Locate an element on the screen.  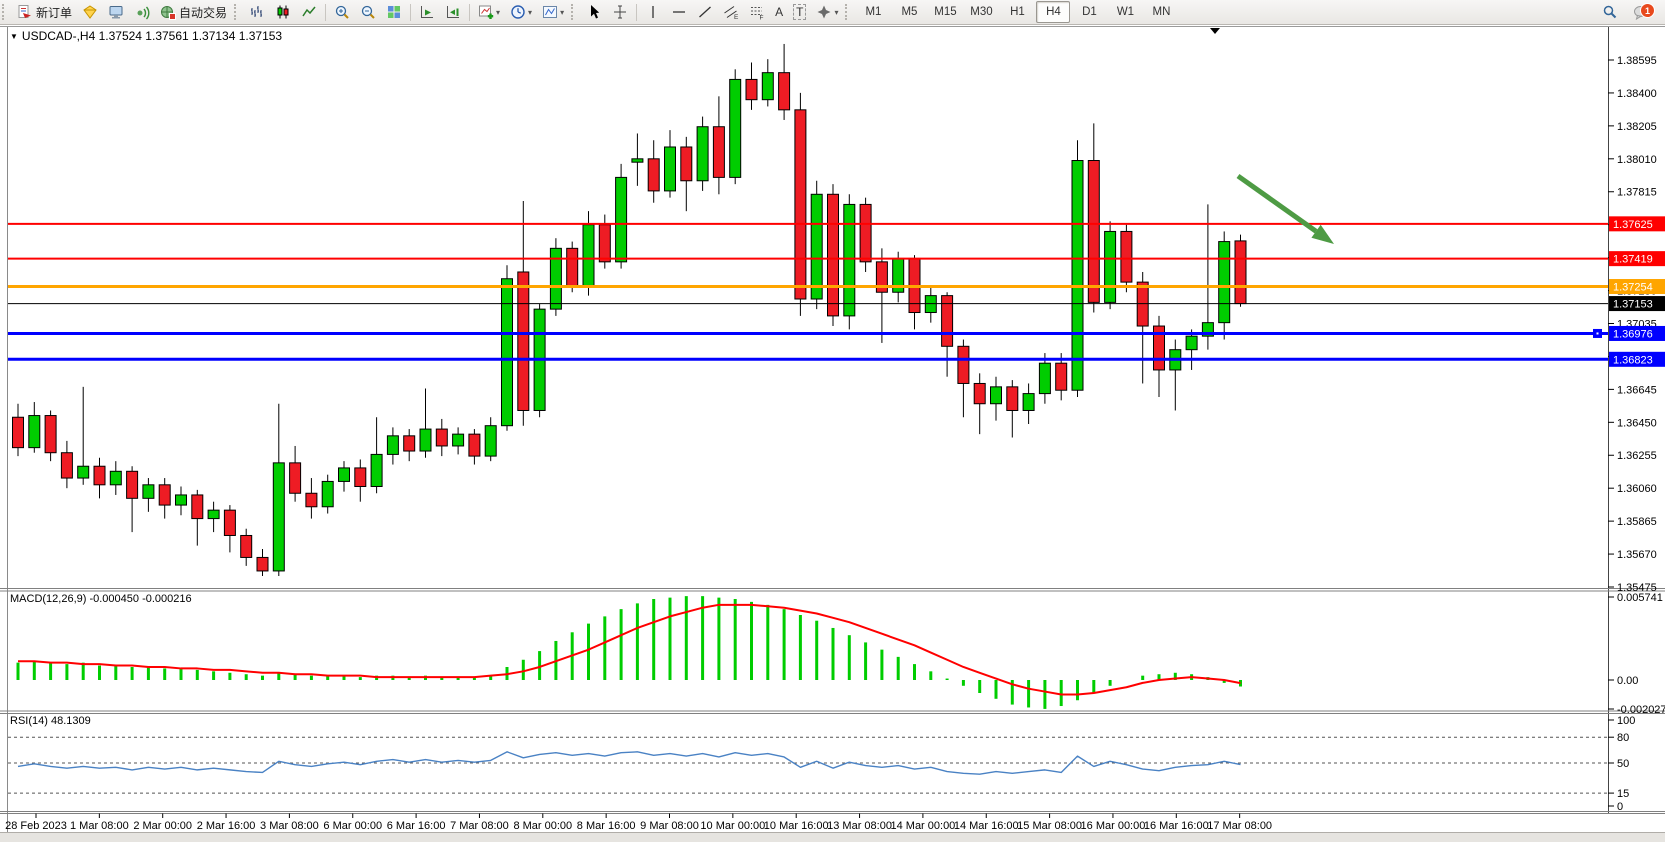
scroll-to-end-marker-icon is located at coordinates (1215, 31).